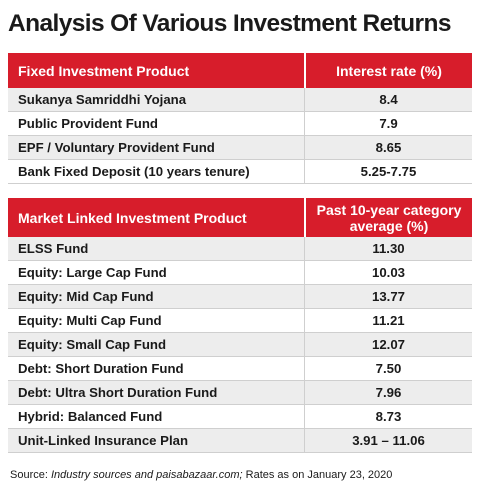 The height and width of the screenshot is (485, 480). I want to click on rate-value-cell: 7.50, so click(388, 369).